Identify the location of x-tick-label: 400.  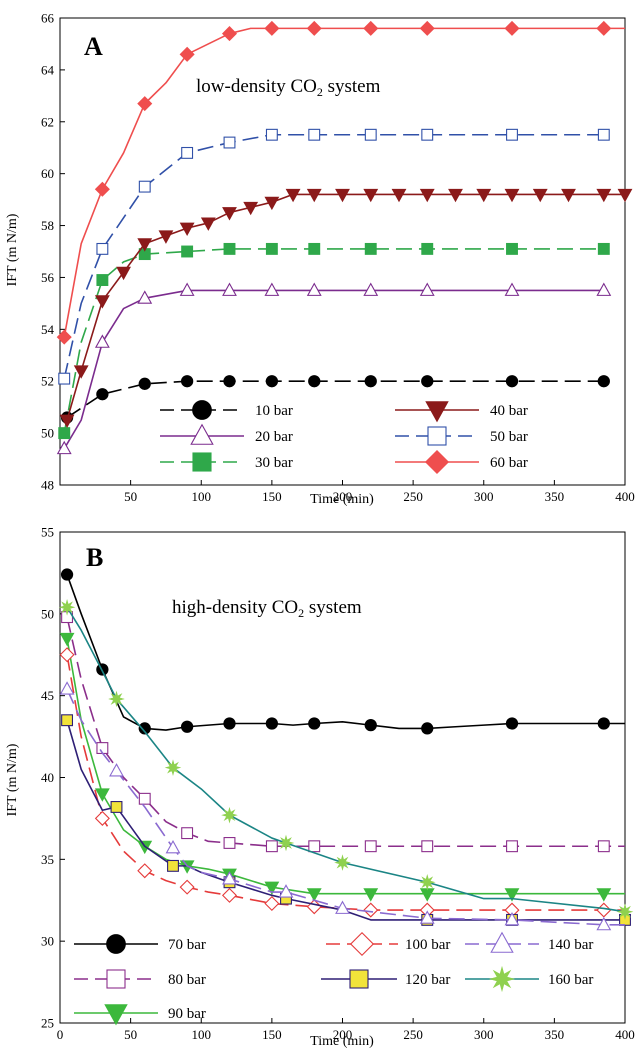
(625, 496).